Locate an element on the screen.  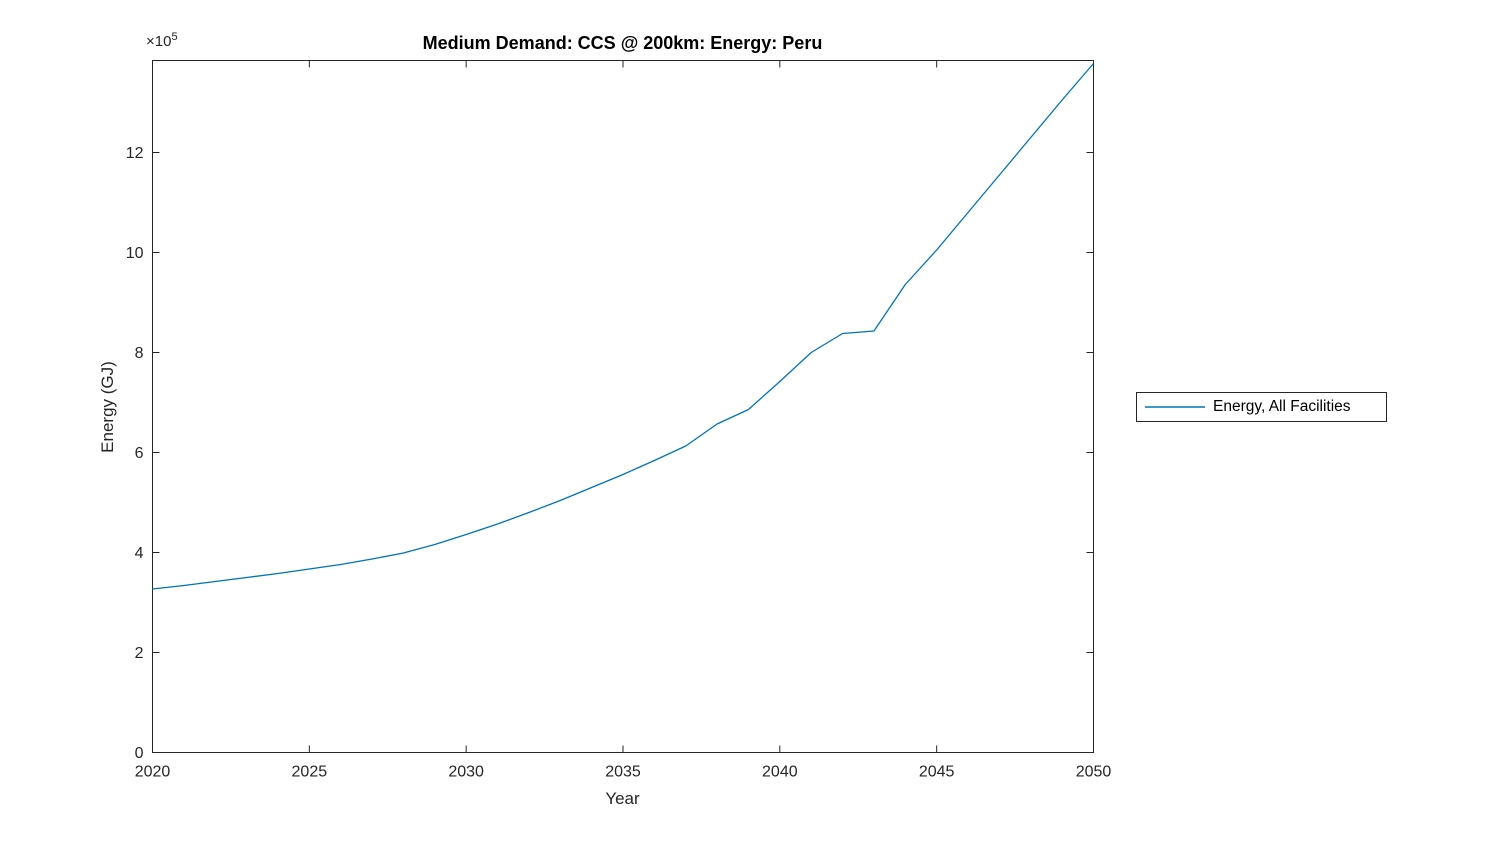
y-tick-label: 6 is located at coordinates (139, 453).